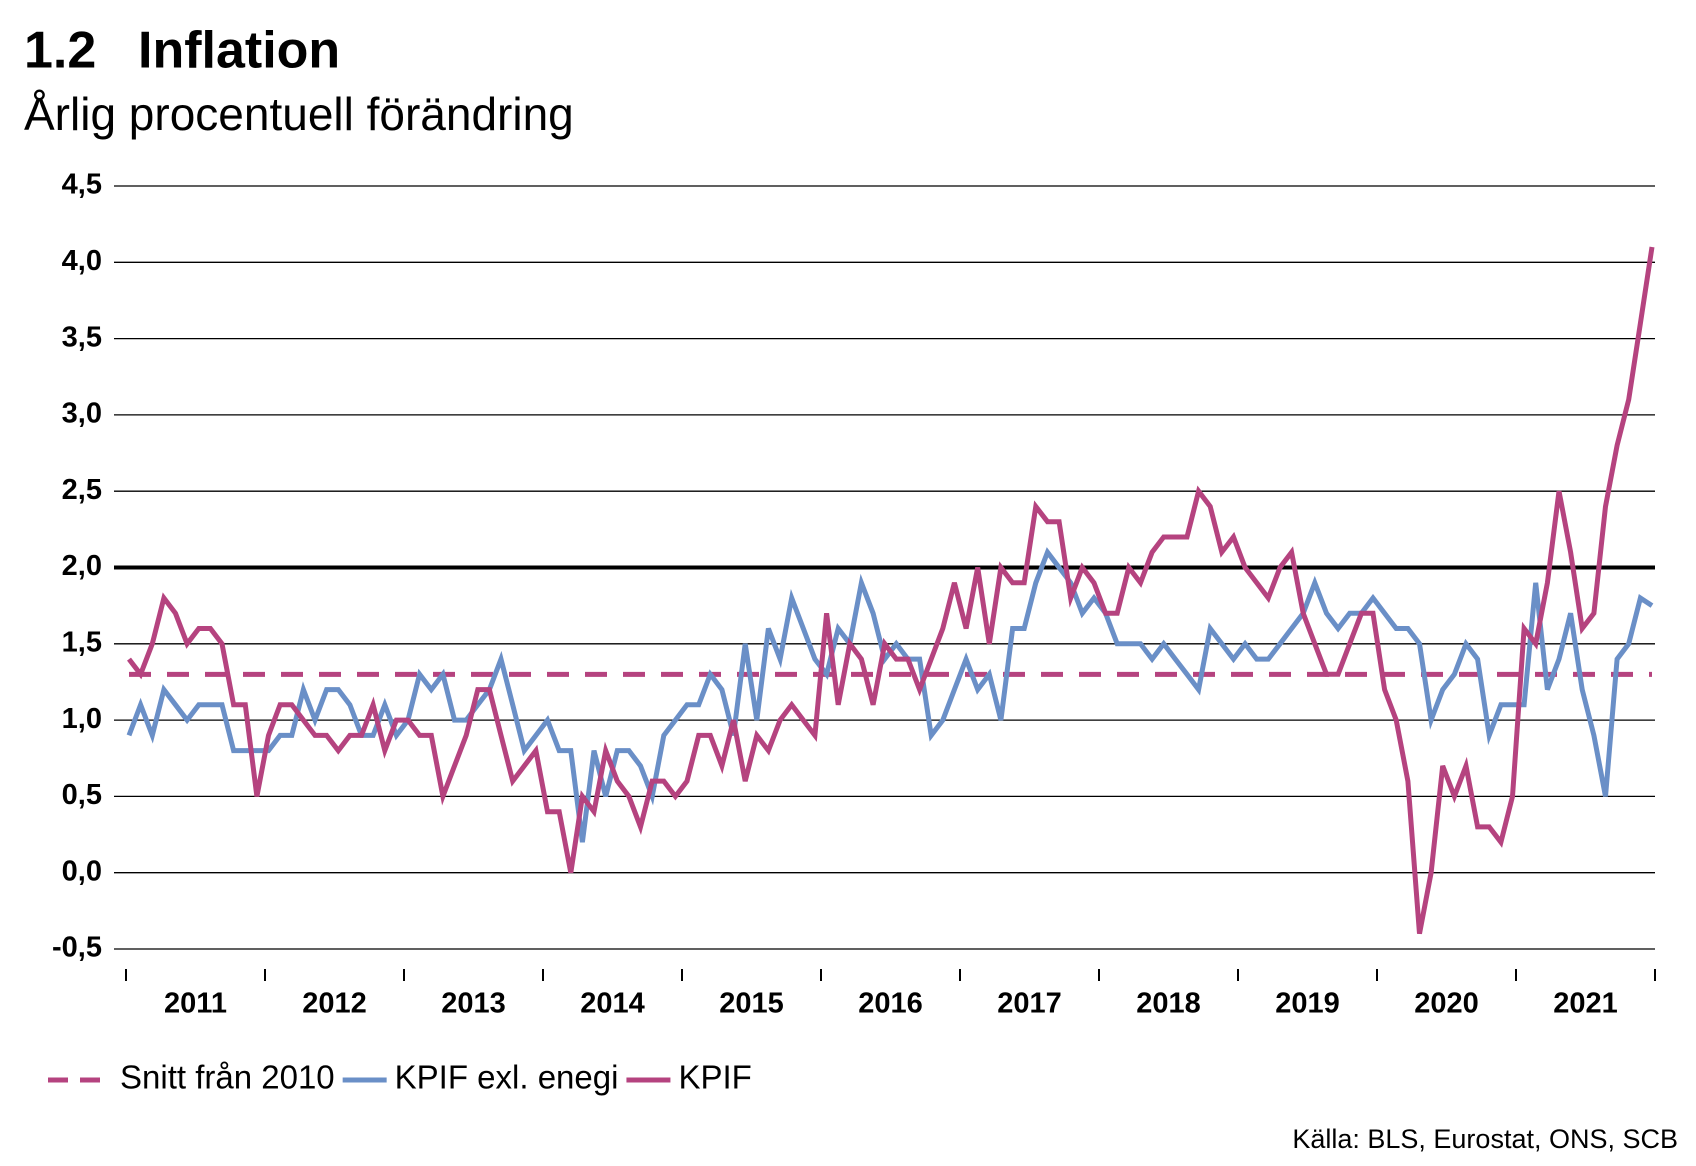  I want to click on y-tick-label: 0,5, so click(82, 795).